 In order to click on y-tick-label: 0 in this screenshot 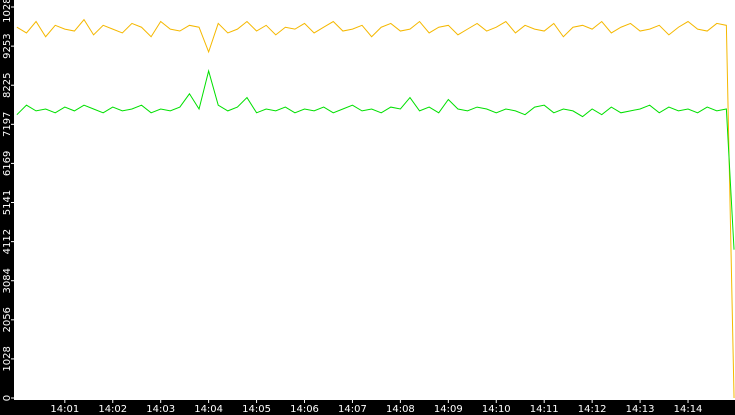, I will do `click(7, 398)`.